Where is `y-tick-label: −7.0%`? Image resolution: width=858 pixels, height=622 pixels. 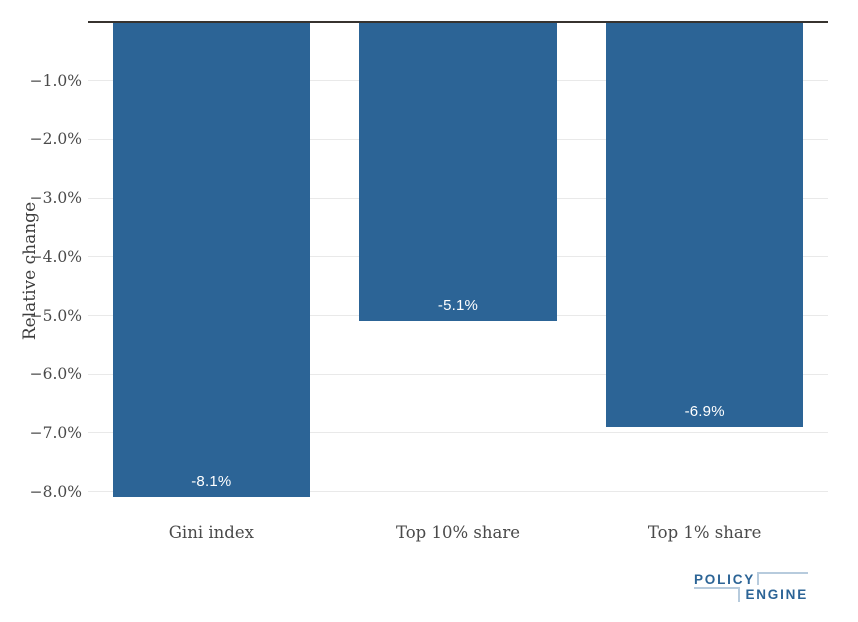 y-tick-label: −7.0% is located at coordinates (55, 432).